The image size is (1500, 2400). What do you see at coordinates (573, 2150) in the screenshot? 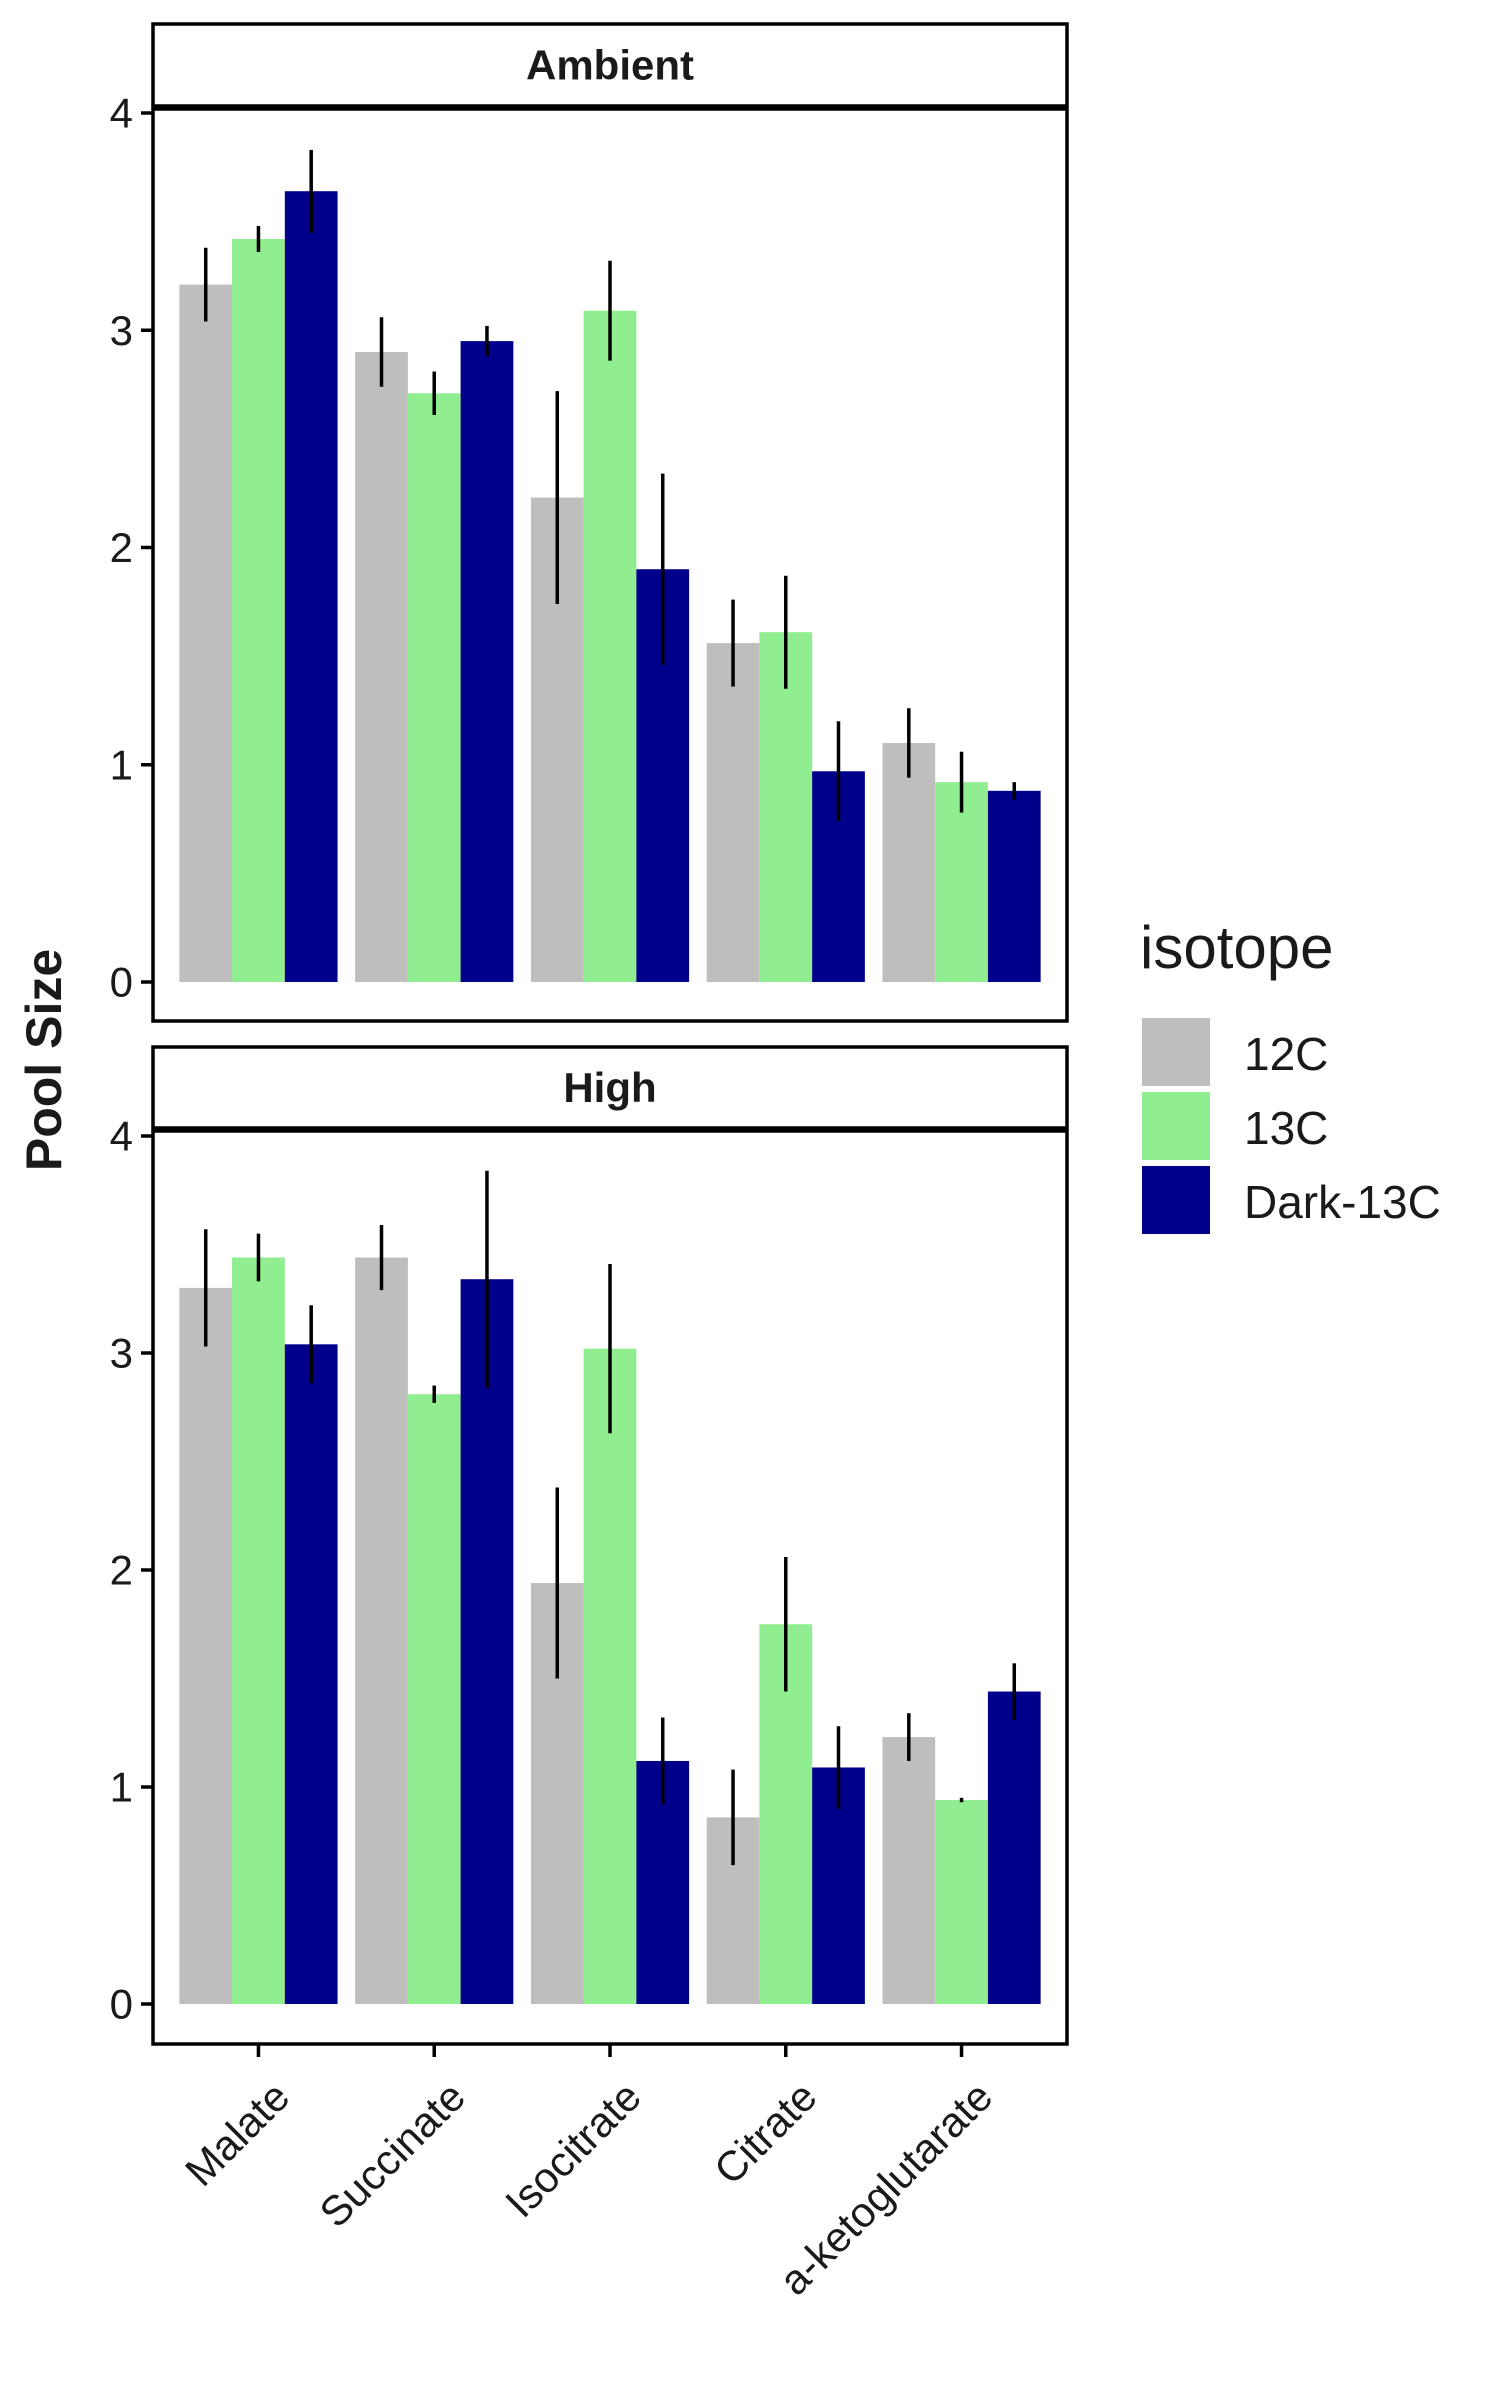
I see `x-tick-label: Isocitrate` at bounding box center [573, 2150].